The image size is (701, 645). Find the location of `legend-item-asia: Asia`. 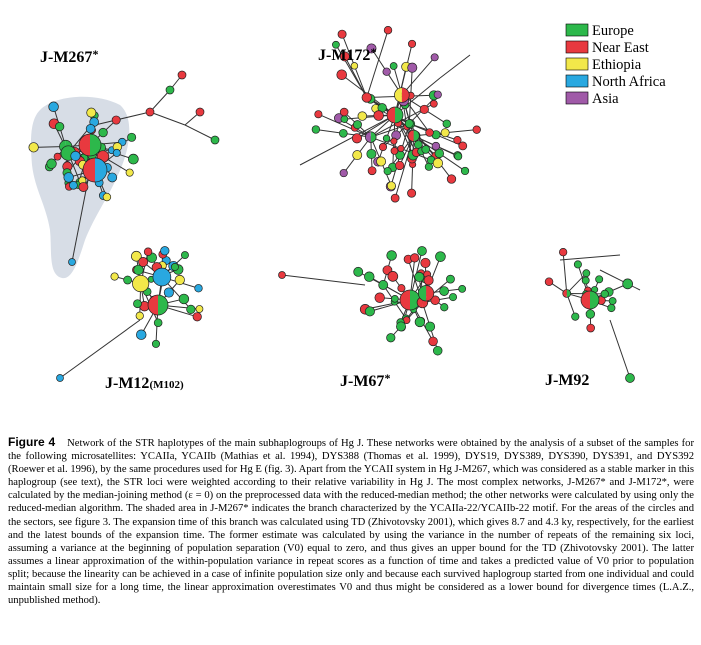

legend-item-asia: Asia is located at coordinates (592, 99).